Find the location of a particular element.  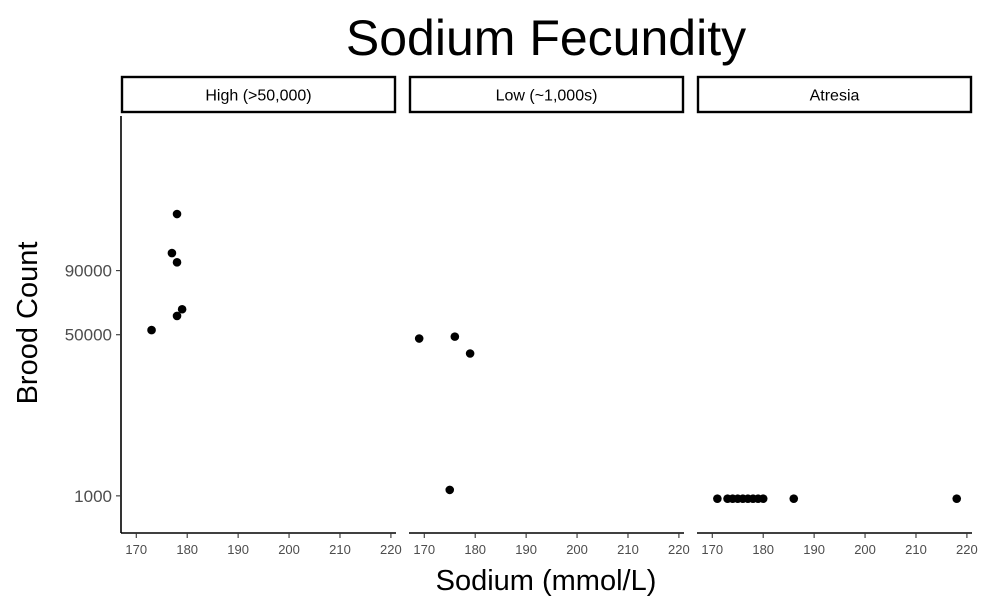

facet-label: High (>50,000) is located at coordinates (258, 96).